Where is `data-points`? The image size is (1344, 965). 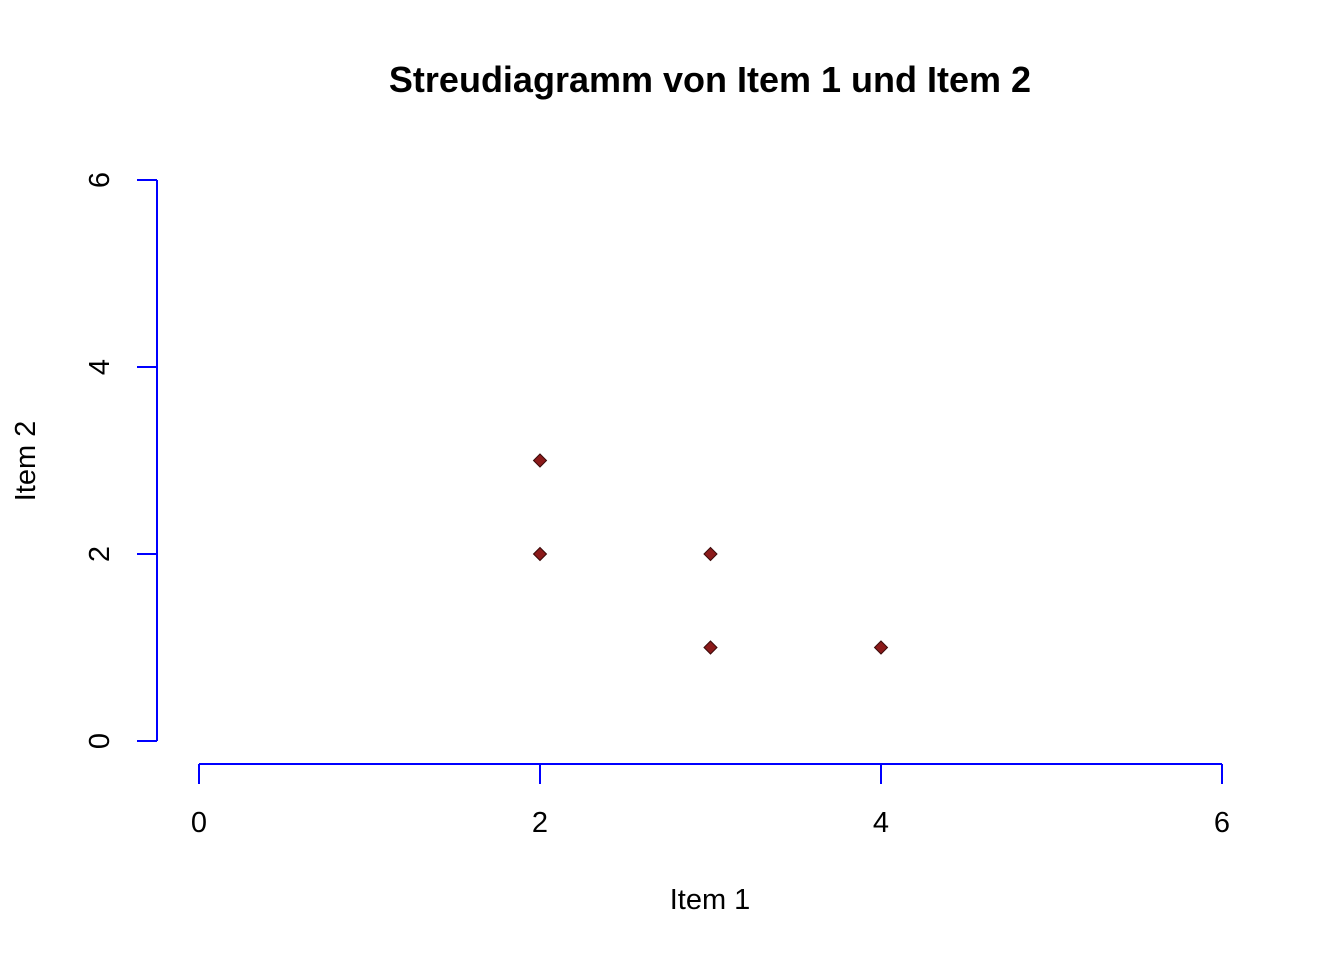
data-points is located at coordinates (710, 554).